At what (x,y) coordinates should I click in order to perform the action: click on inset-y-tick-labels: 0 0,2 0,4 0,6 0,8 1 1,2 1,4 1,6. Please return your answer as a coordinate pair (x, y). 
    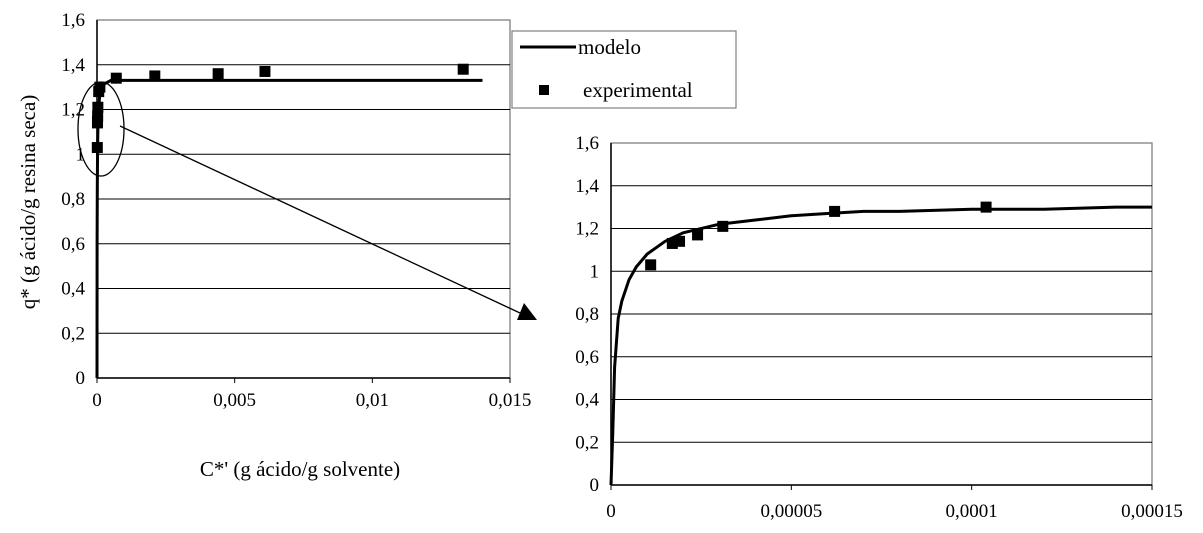
    Looking at the image, I should click on (587, 314).